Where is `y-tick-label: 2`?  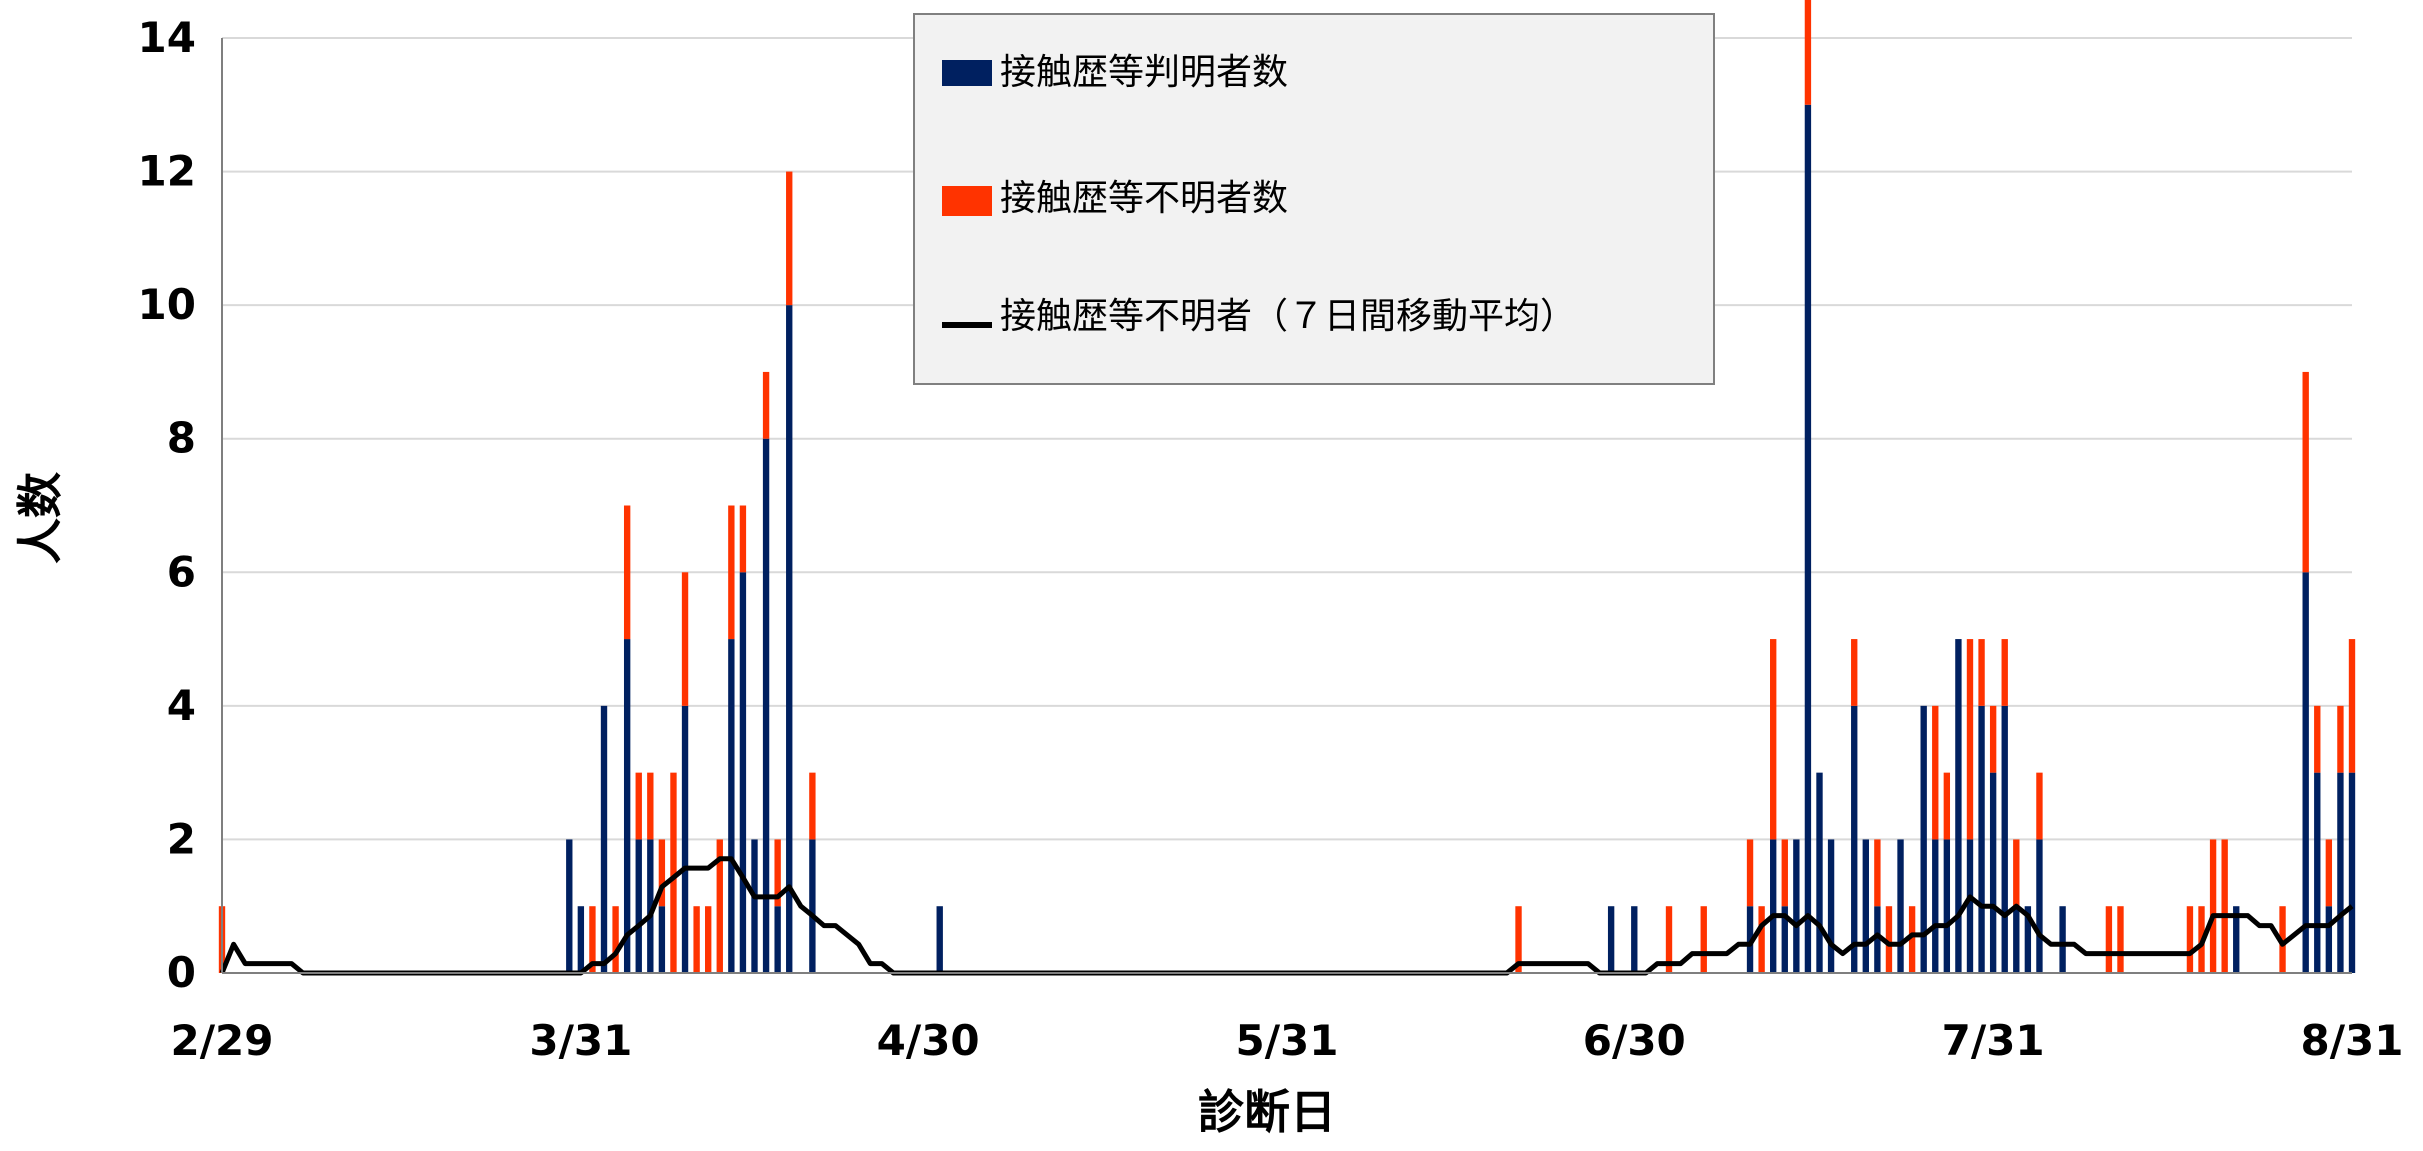 y-tick-label: 2 is located at coordinates (181, 838).